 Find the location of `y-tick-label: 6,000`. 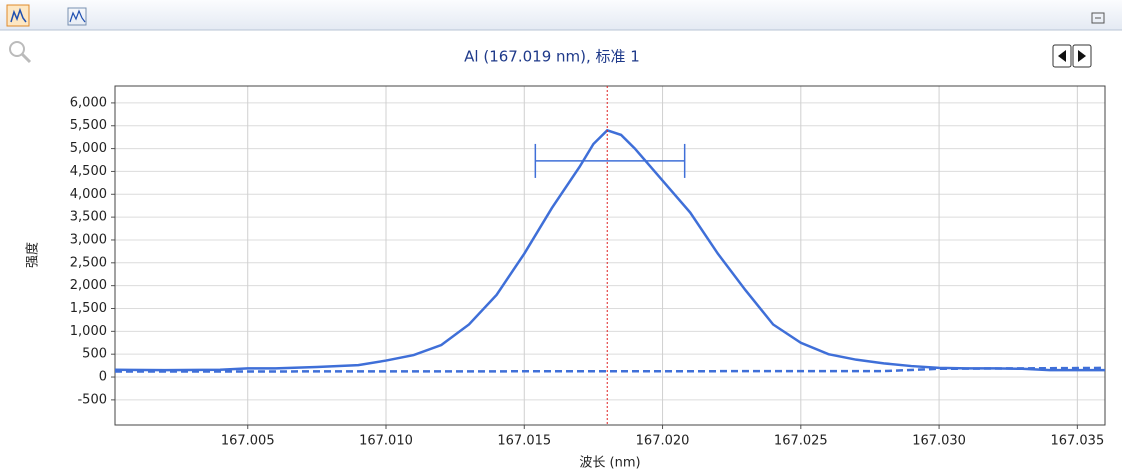

y-tick-label: 6,000 is located at coordinates (88, 102).